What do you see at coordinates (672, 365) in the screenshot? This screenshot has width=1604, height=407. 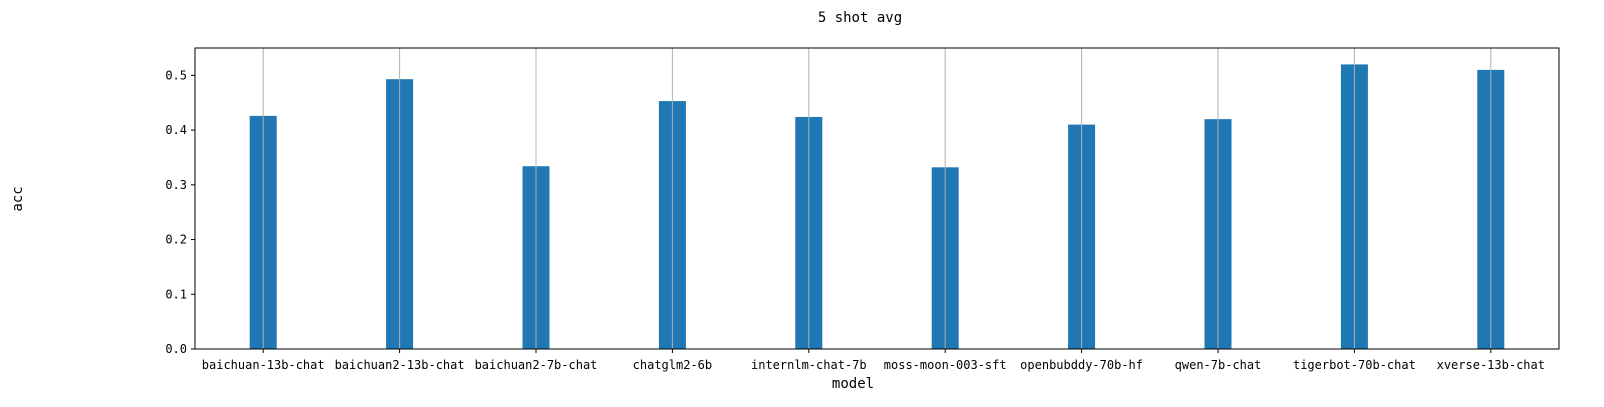 I see `x-tick-label: chatglm2-6b` at bounding box center [672, 365].